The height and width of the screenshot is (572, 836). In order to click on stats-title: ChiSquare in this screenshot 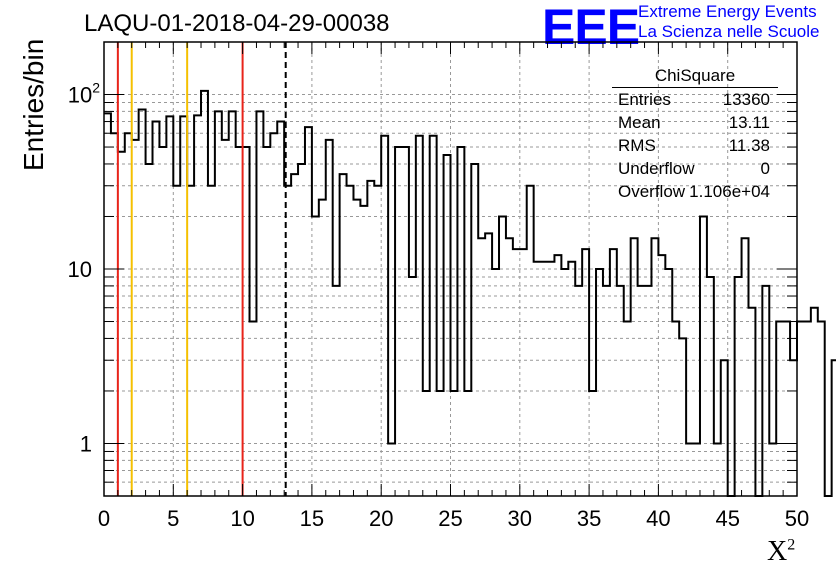, I will do `click(695, 77)`.